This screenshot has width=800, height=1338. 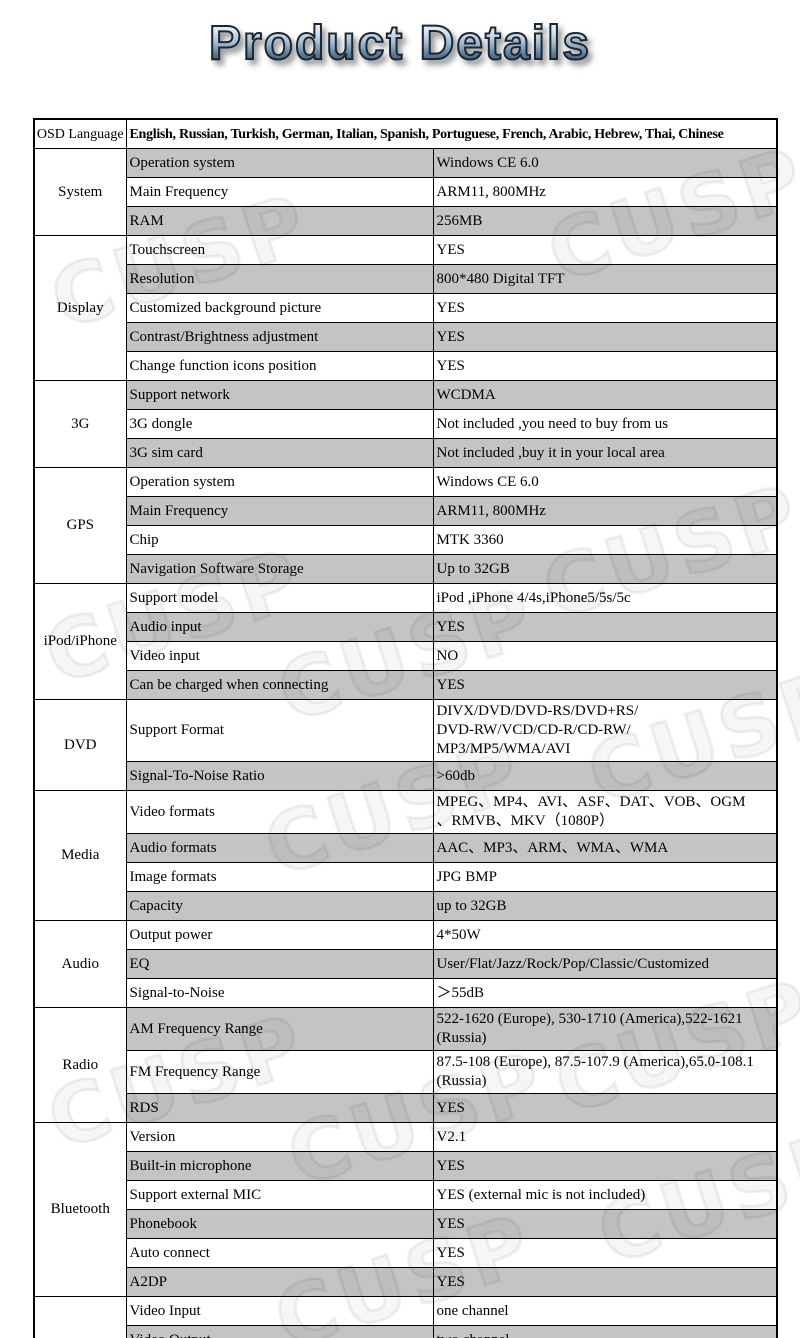 What do you see at coordinates (279, 877) in the screenshot?
I see `spec-label: Image formats` at bounding box center [279, 877].